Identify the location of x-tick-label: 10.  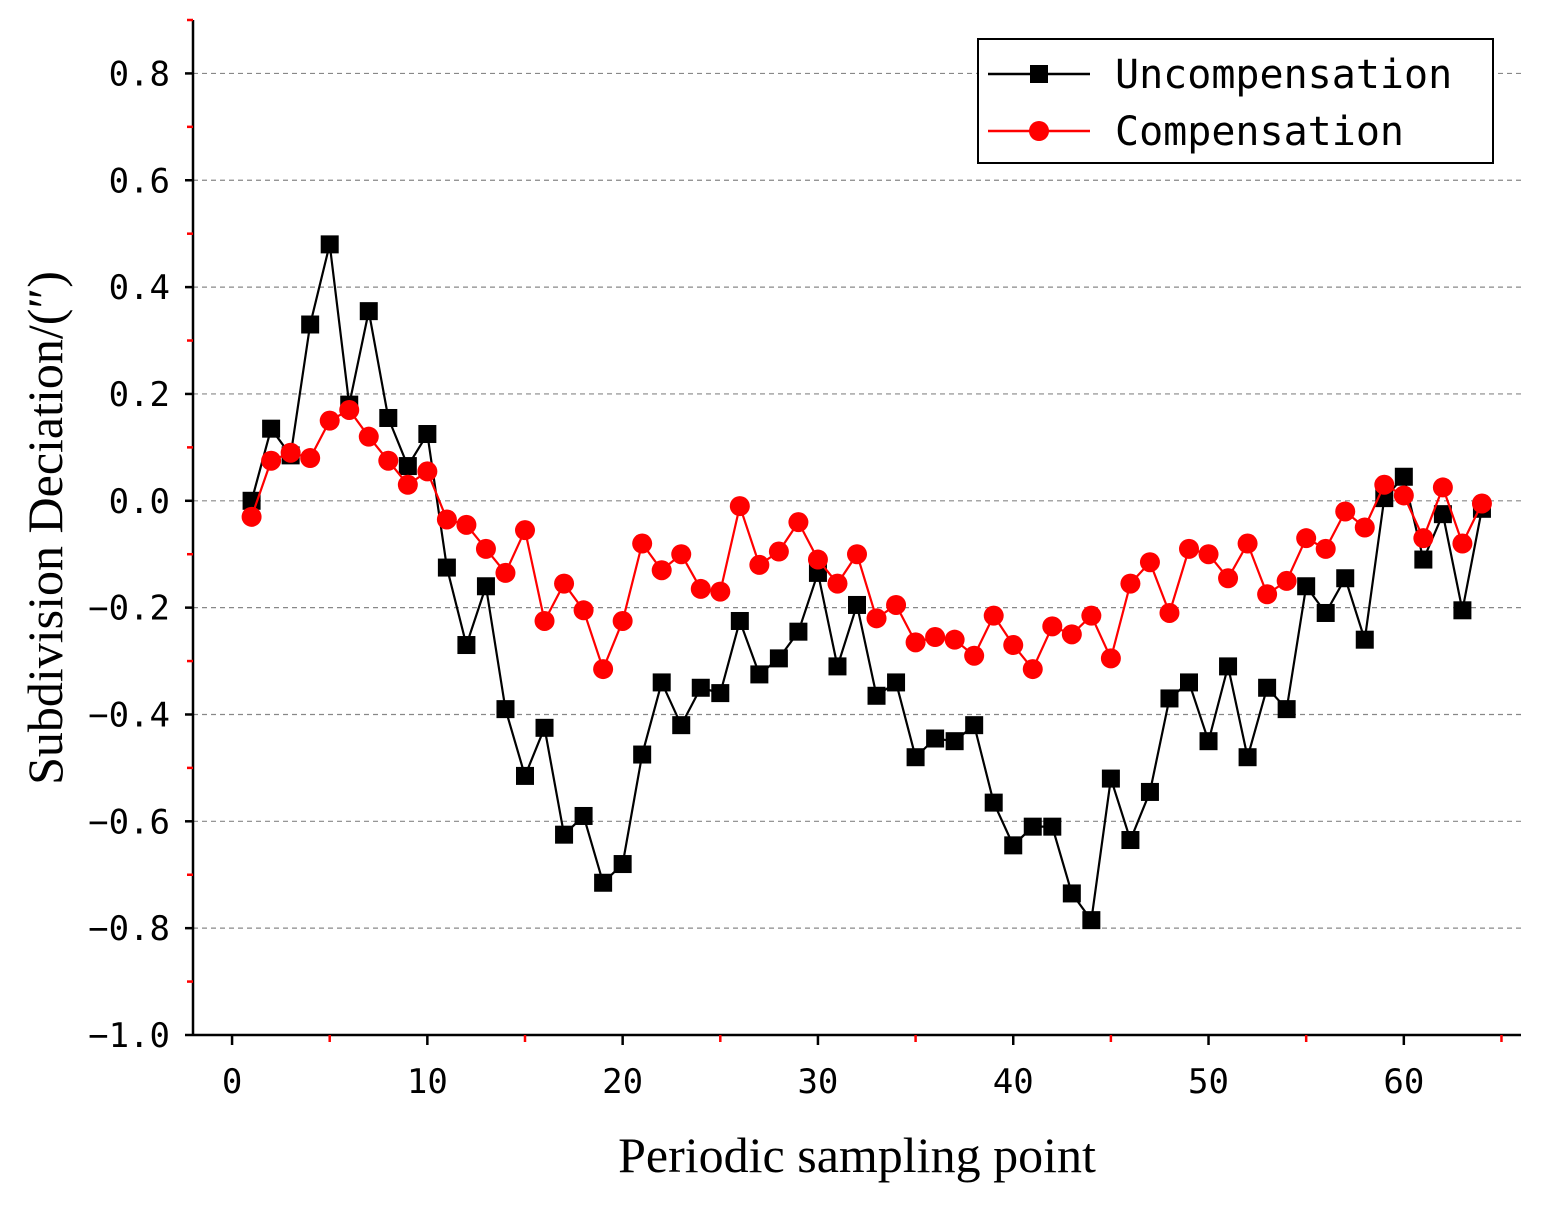
(427, 1082).